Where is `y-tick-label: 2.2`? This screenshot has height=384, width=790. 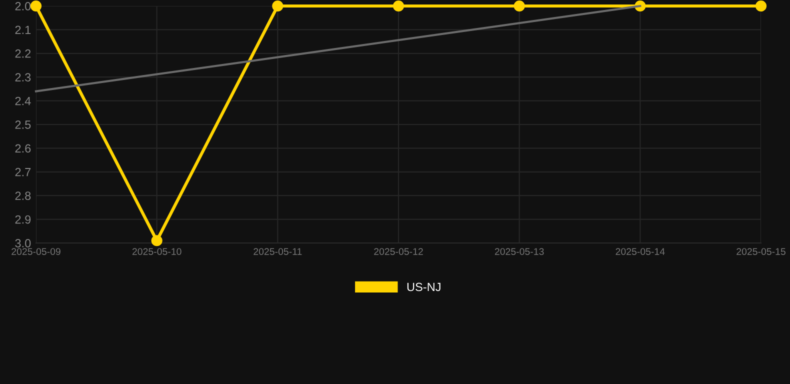
y-tick-label: 2.2 is located at coordinates (23, 53).